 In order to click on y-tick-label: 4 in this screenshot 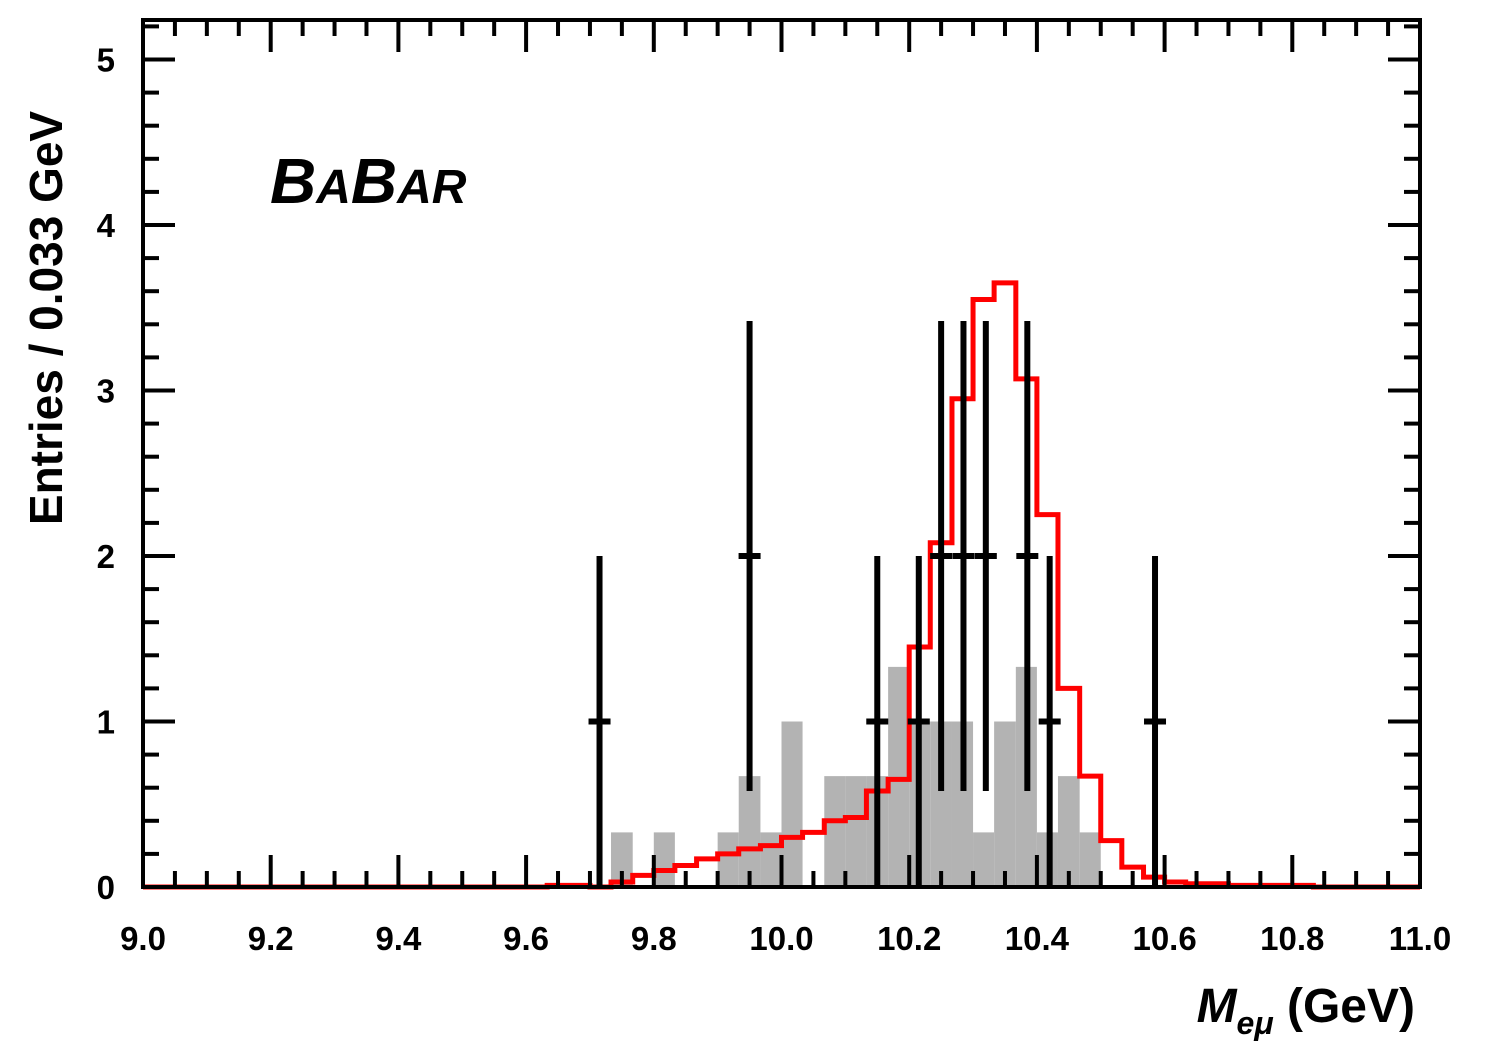, I will do `click(106, 225)`.